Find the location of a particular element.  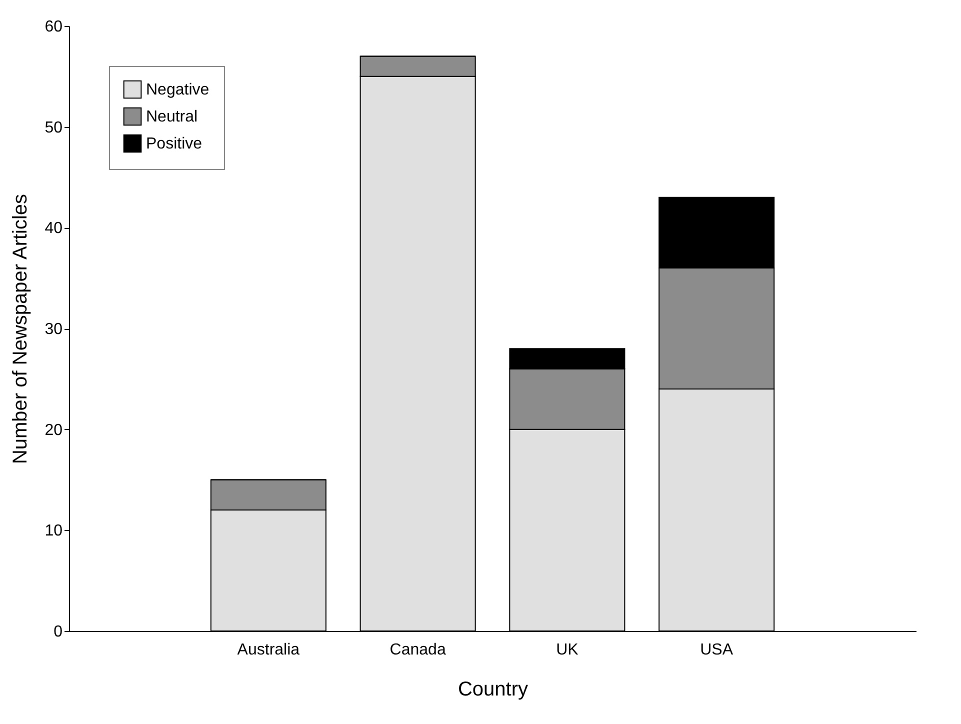

y-tick-label: 10 is located at coordinates (53, 531).